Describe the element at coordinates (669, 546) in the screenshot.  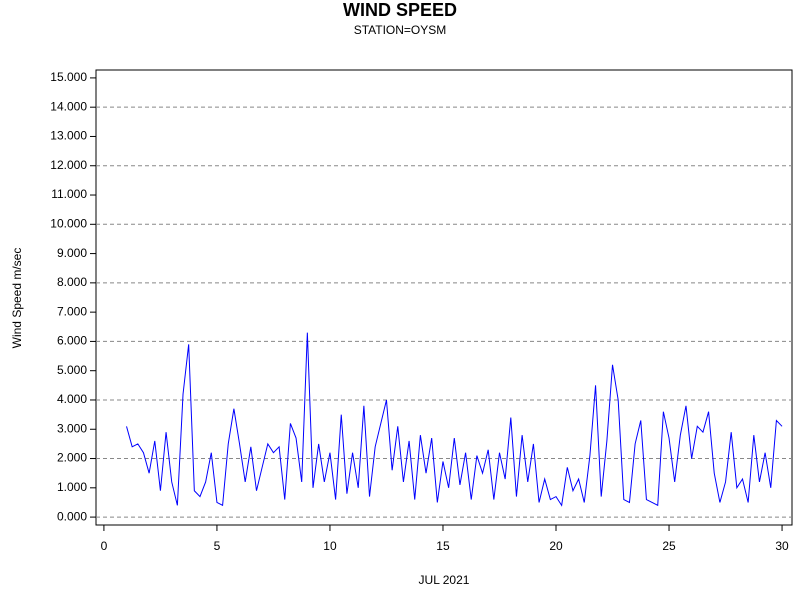
I see `x-tick-label: 25` at that location.